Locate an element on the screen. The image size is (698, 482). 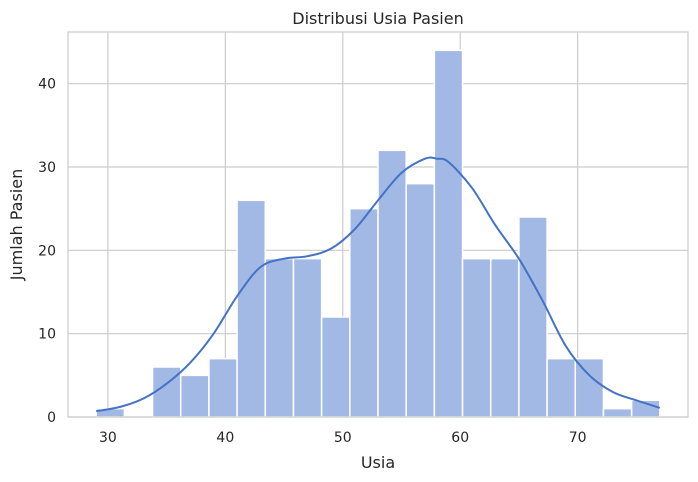
x-tick-label: 50 is located at coordinates (343, 438).